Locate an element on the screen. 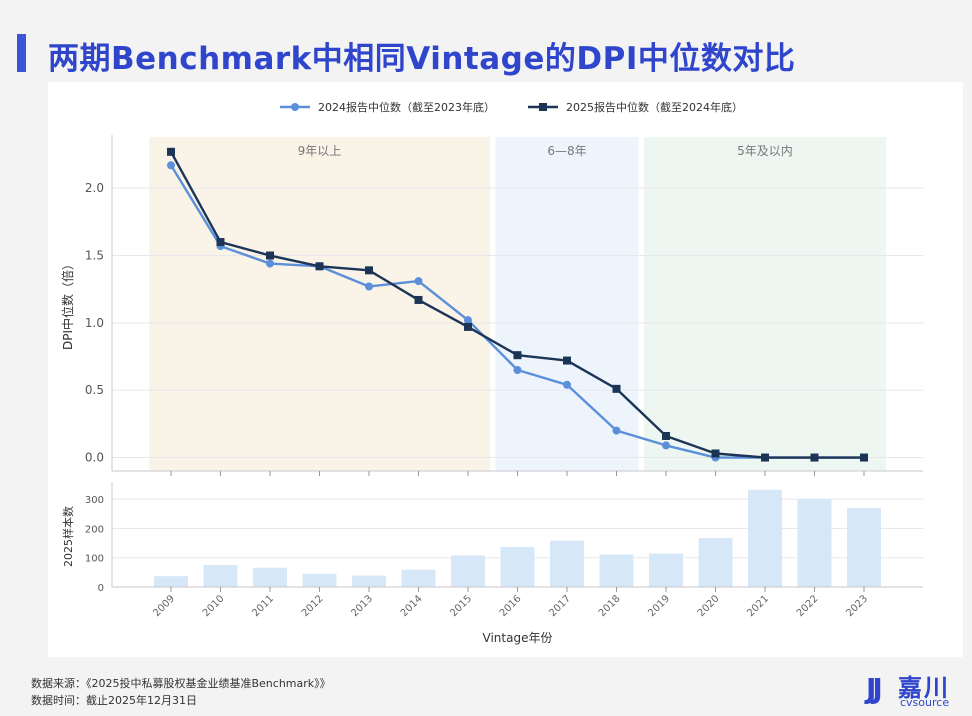 The height and width of the screenshot is (716, 972). x-tick-label: 2013 is located at coordinates (362, 606).